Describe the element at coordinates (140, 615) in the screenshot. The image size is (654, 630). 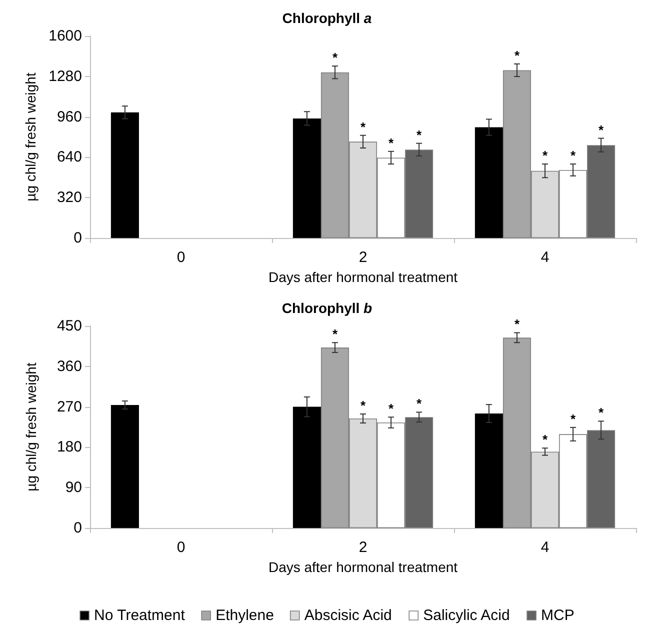
I see `legend-label: No Treatment` at that location.